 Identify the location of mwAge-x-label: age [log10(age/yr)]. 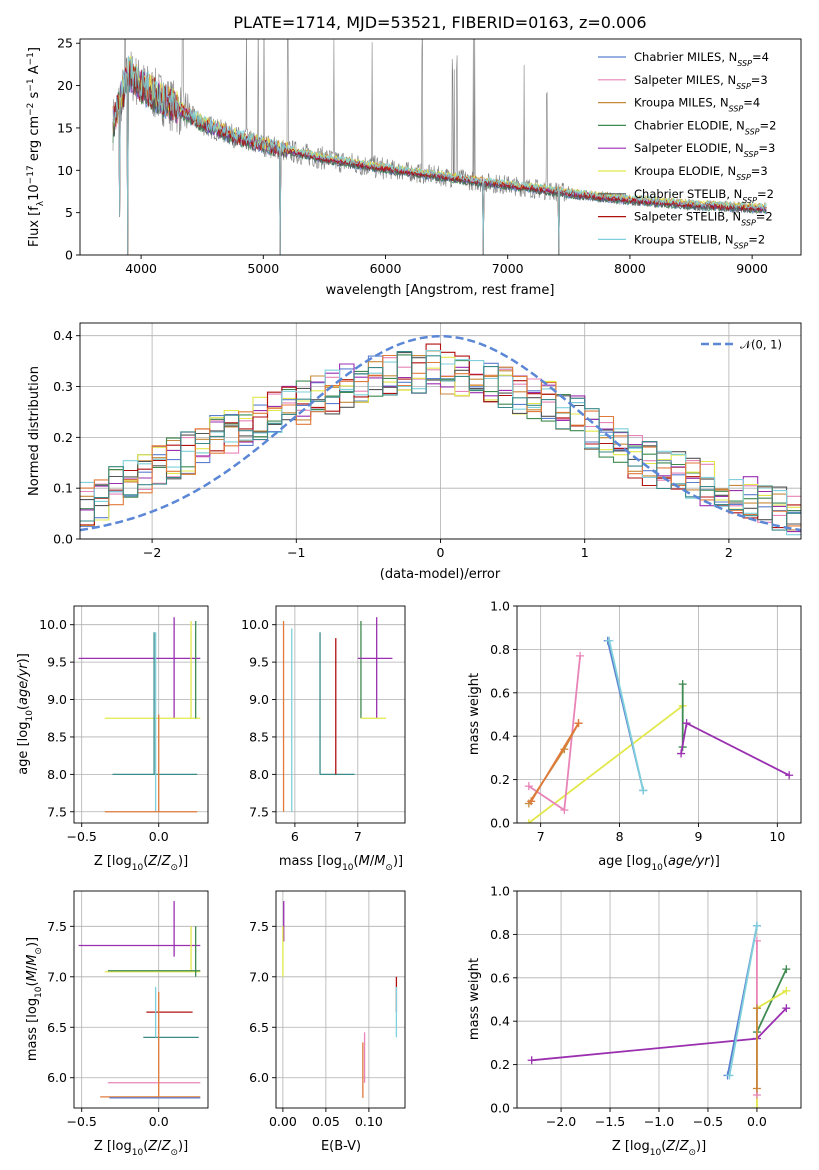
(659, 863).